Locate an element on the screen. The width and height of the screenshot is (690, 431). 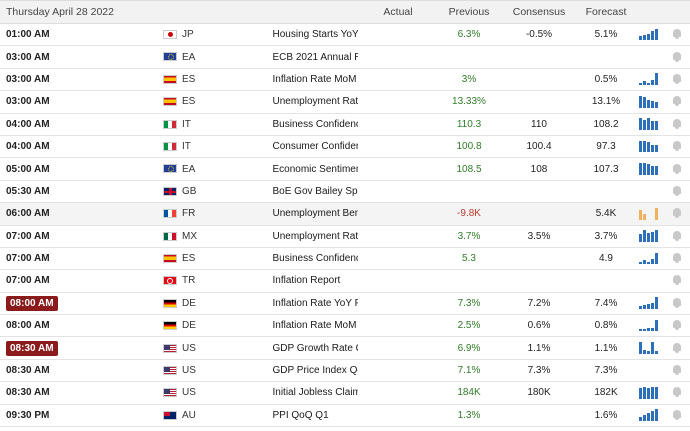
event-name-link: Initial Jobless Claims 23/APR is located at coordinates (315, 393).